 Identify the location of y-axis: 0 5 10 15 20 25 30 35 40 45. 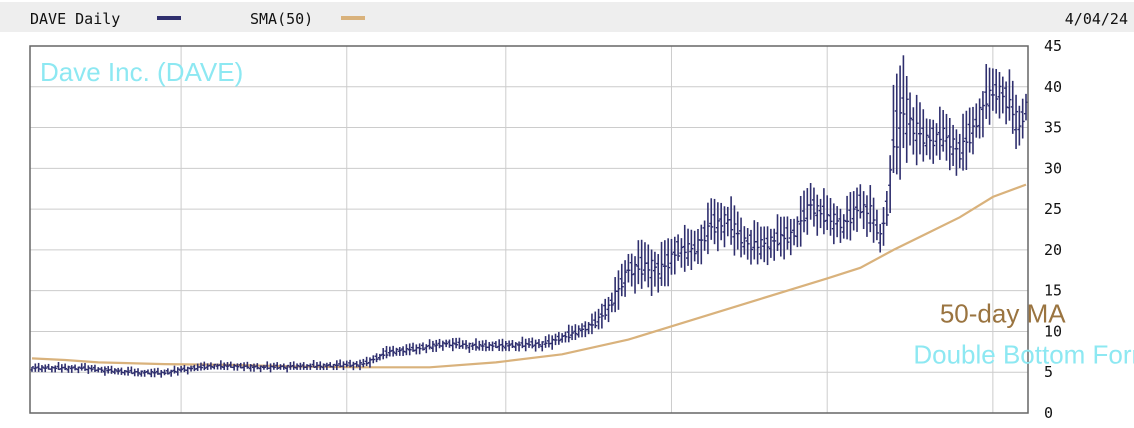
(1053, 229).